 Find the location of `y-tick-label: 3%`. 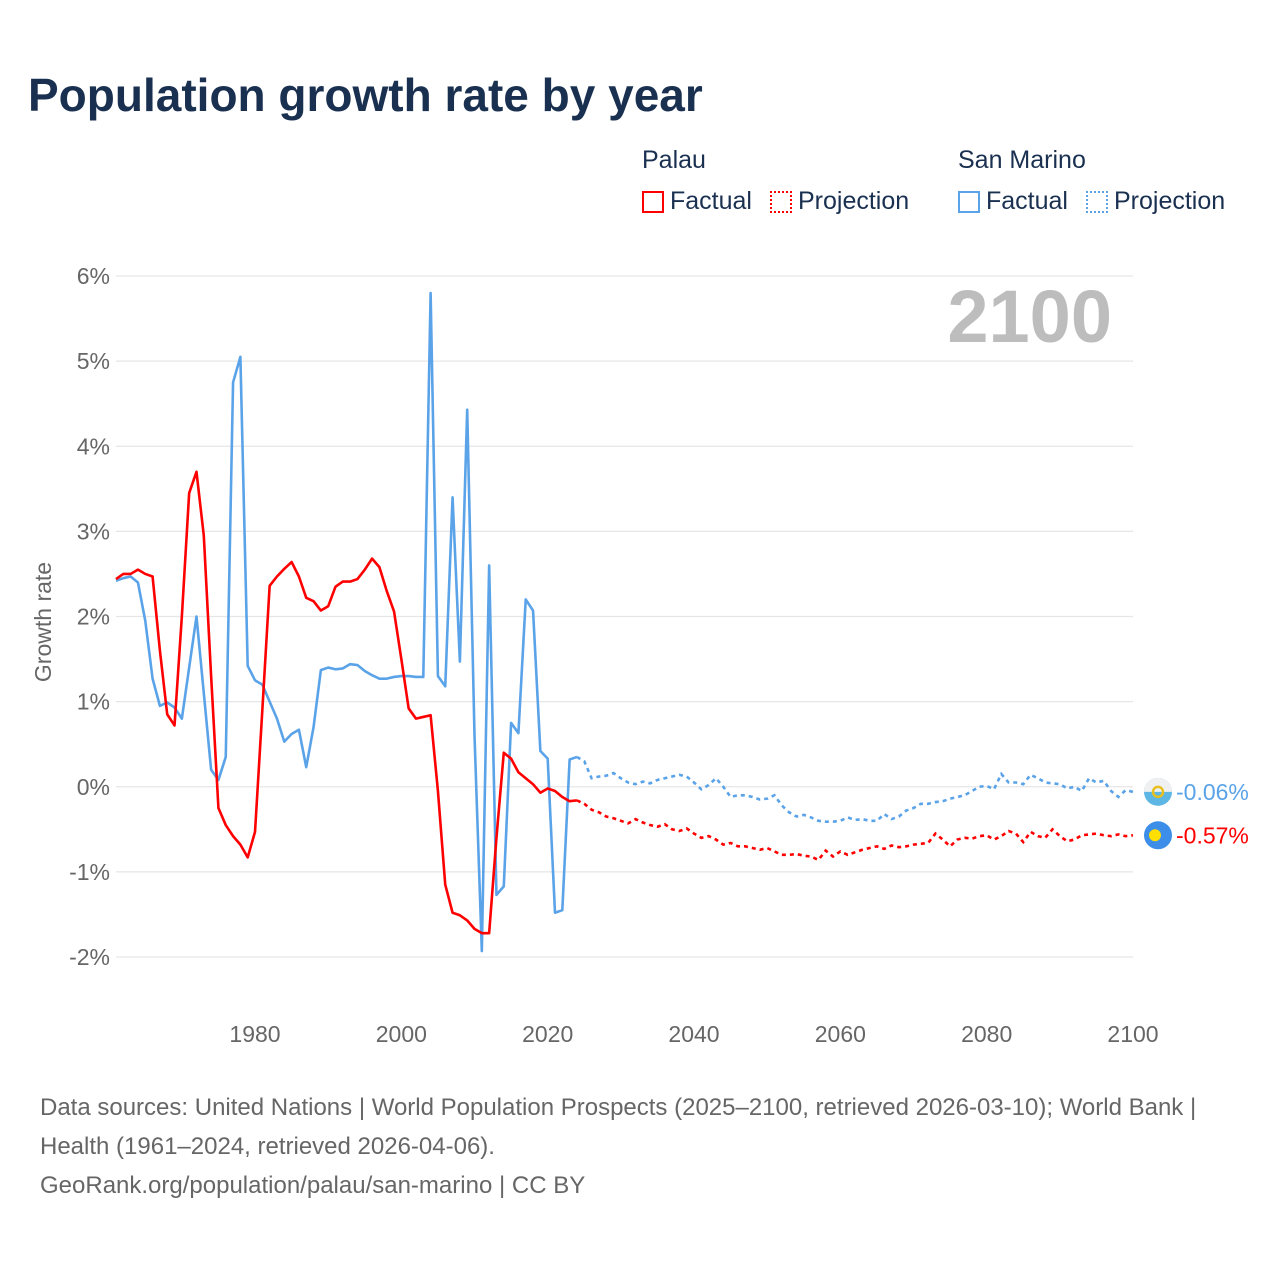

y-tick-label: 3% is located at coordinates (93, 531).